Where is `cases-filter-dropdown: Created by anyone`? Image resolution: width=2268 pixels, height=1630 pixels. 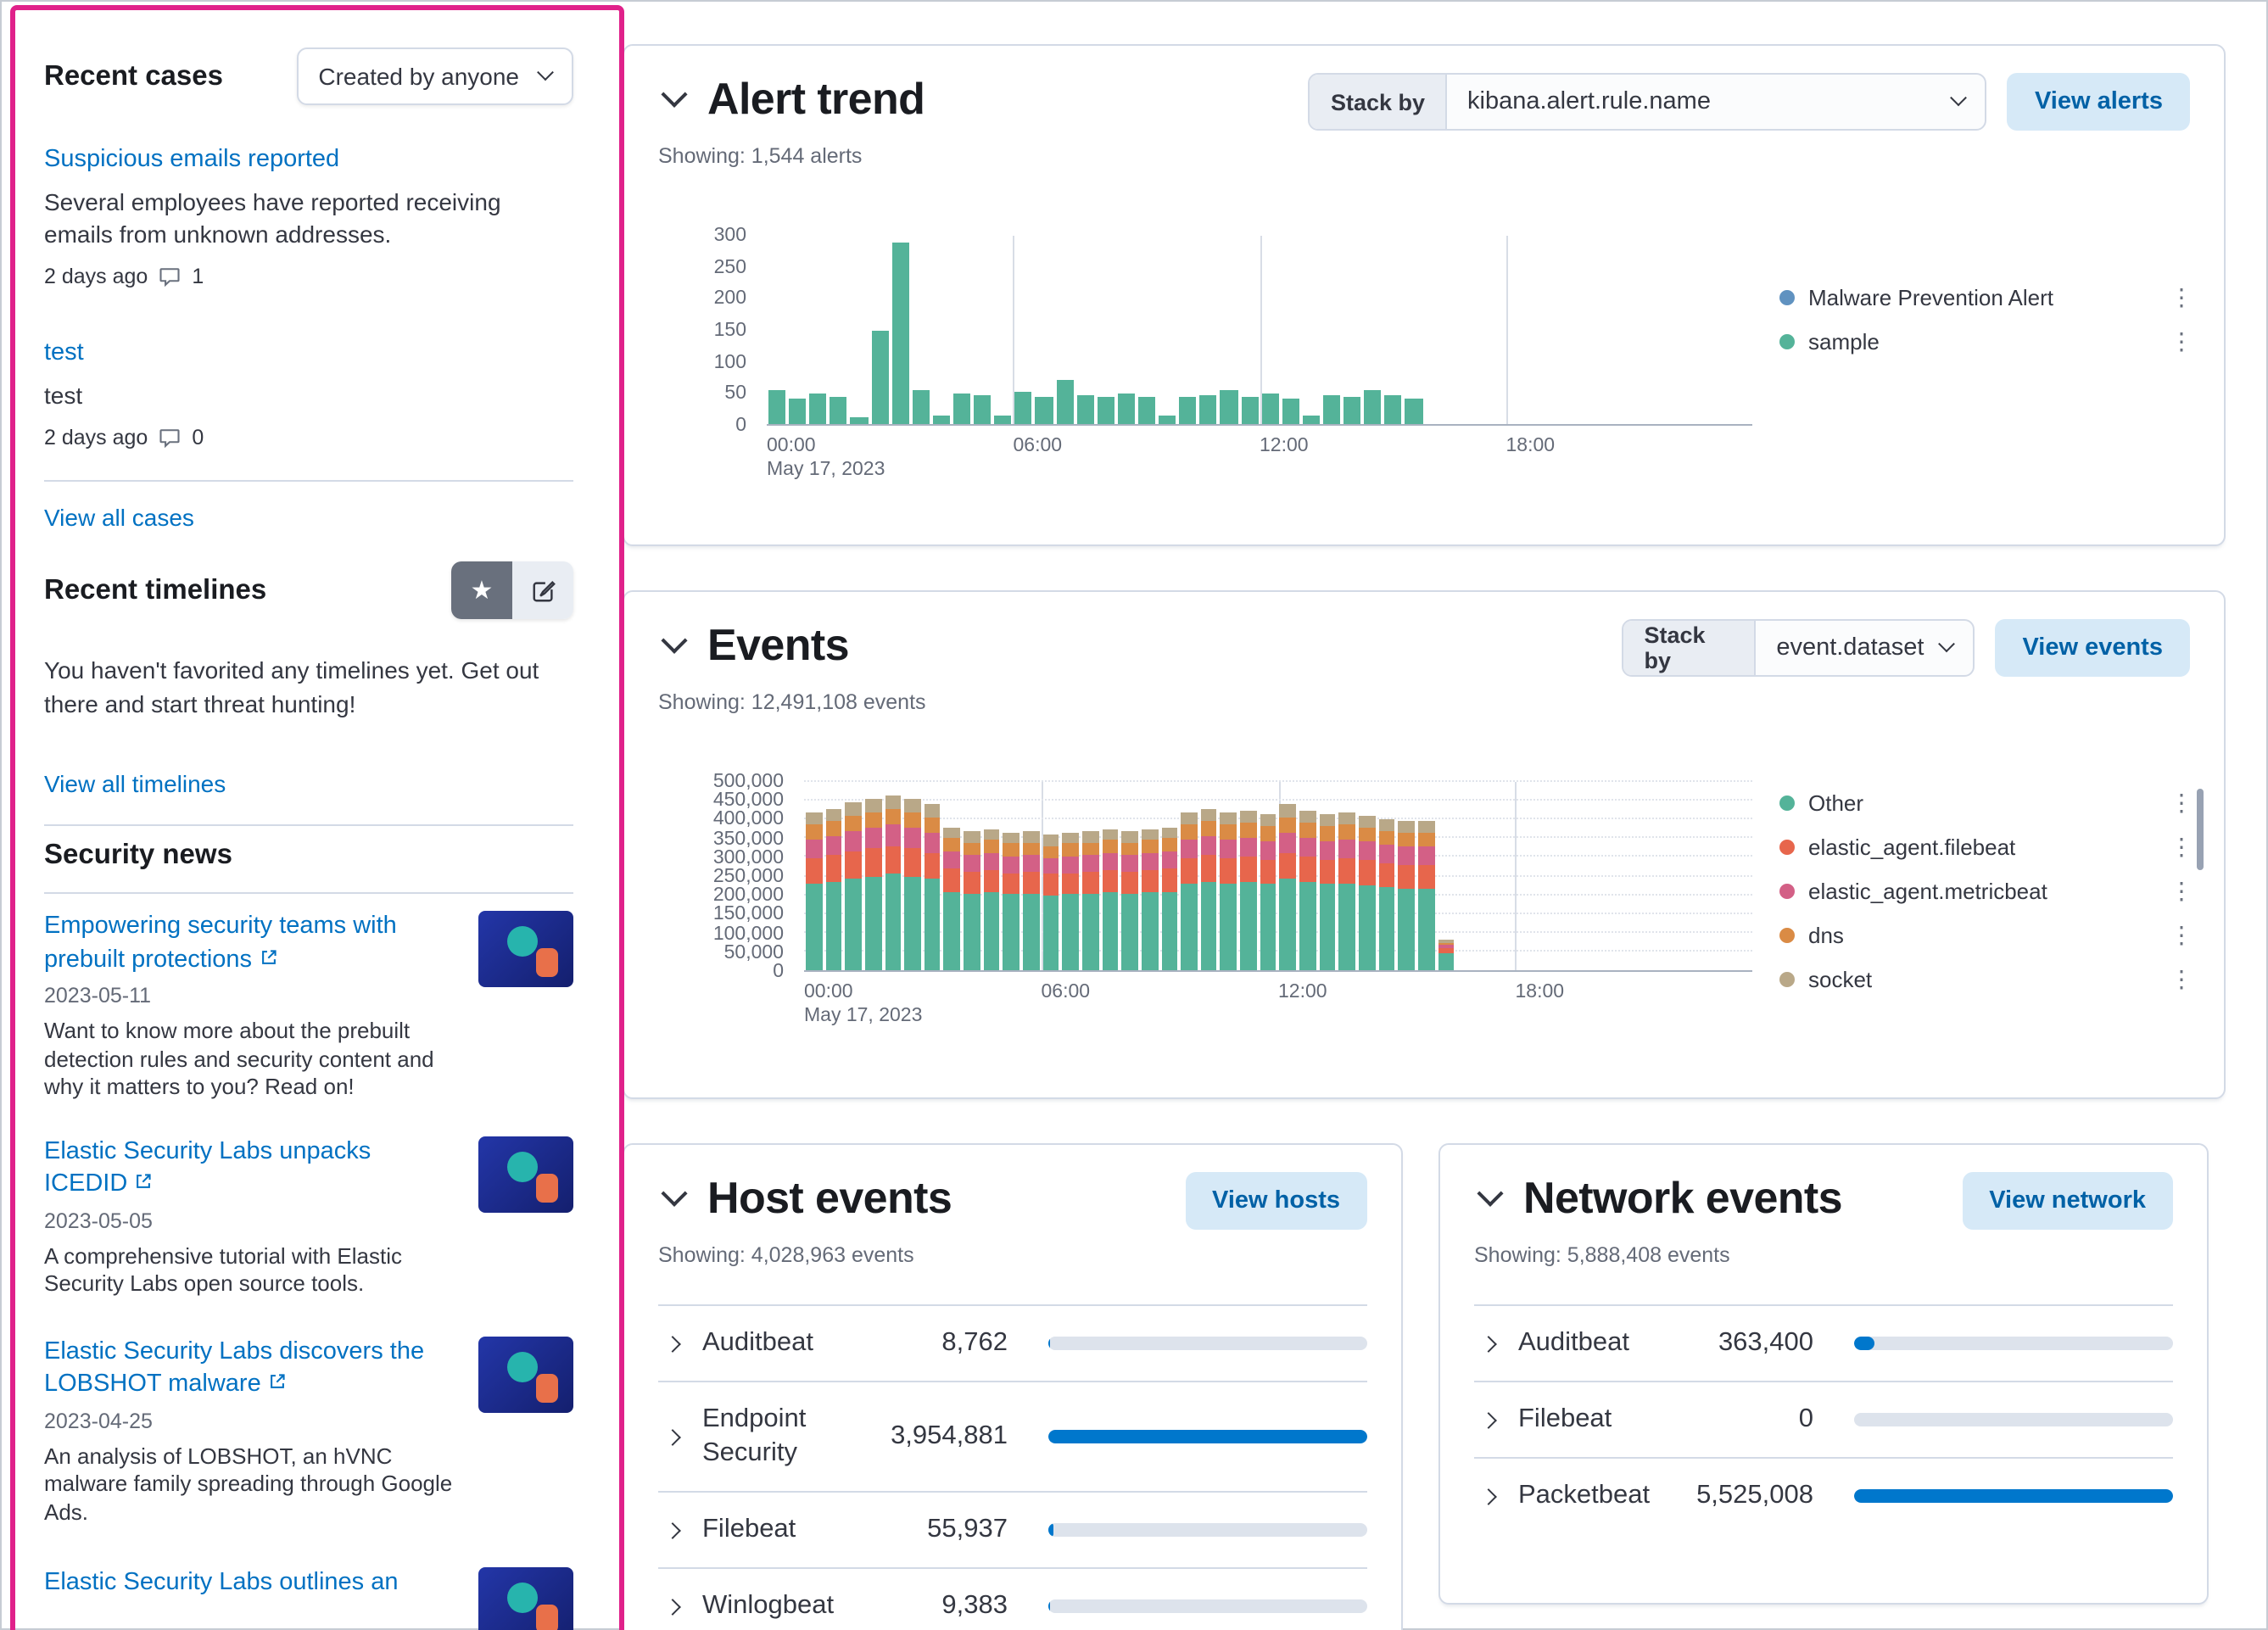 cases-filter-dropdown: Created by anyone is located at coordinates (434, 76).